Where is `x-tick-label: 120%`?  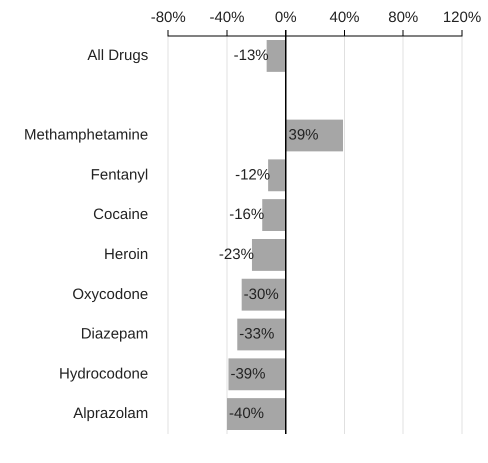 x-tick-label: 120% is located at coordinates (462, 17).